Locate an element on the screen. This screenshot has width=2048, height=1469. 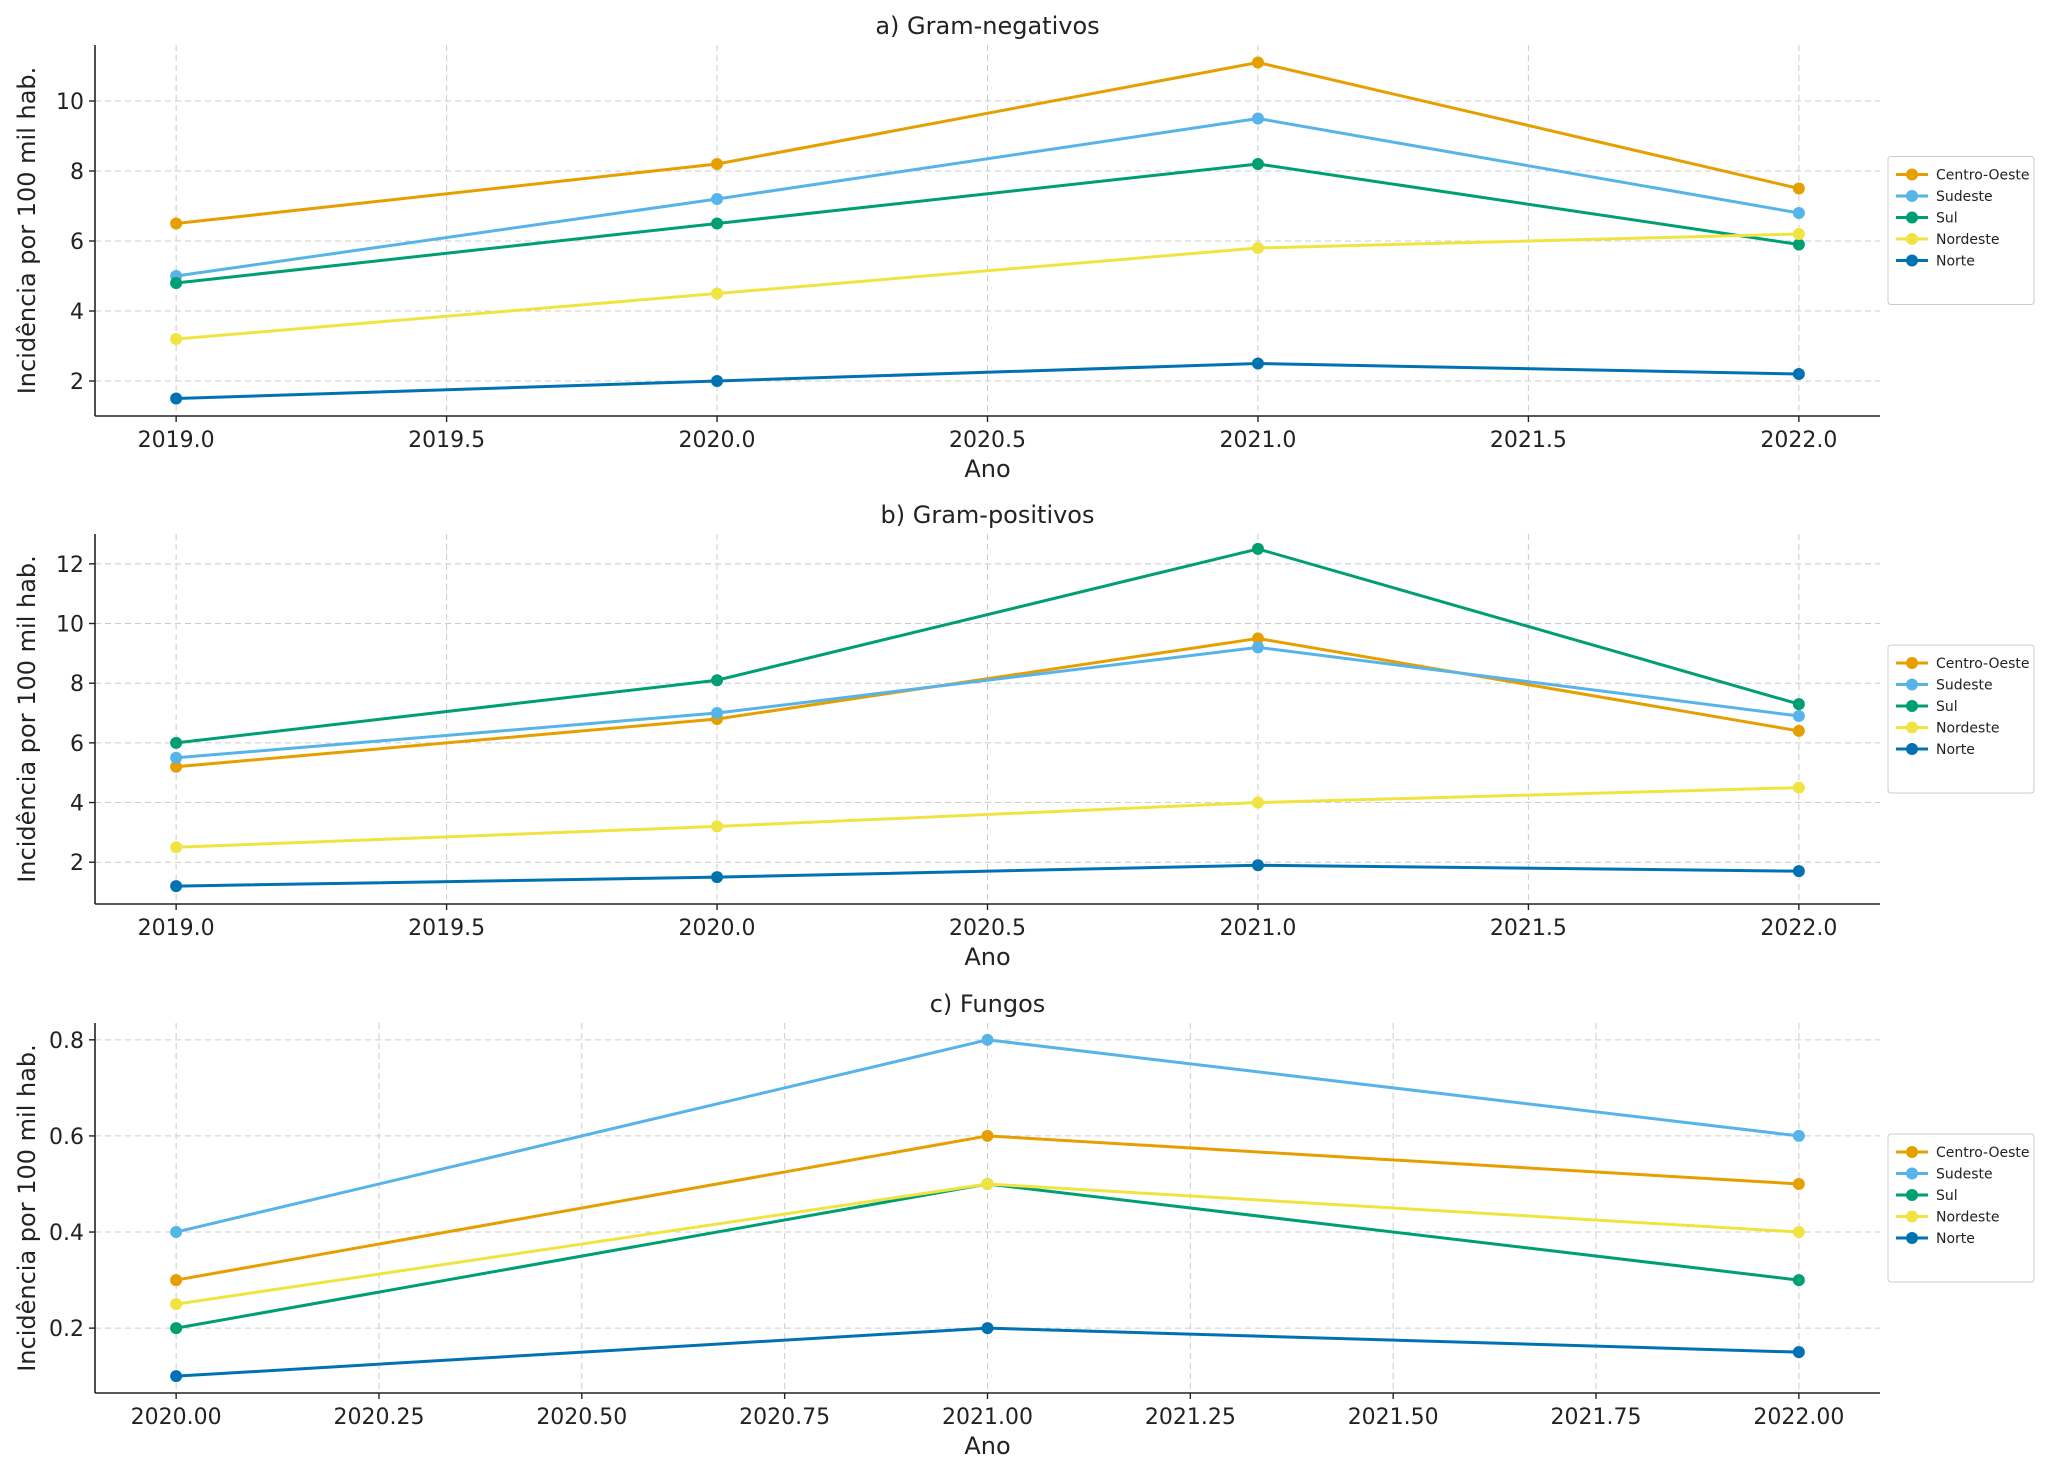
y-tick-label: 2 is located at coordinates (77, 382).